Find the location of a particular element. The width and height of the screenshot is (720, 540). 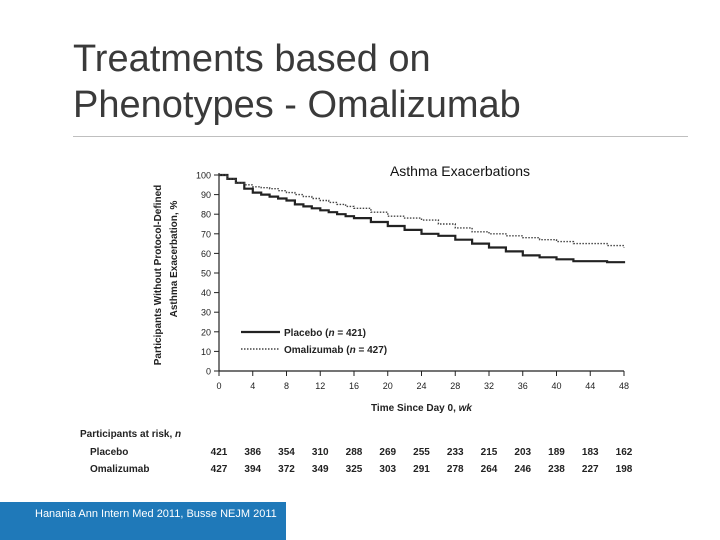

at-risk-value: 198 is located at coordinates (624, 469).